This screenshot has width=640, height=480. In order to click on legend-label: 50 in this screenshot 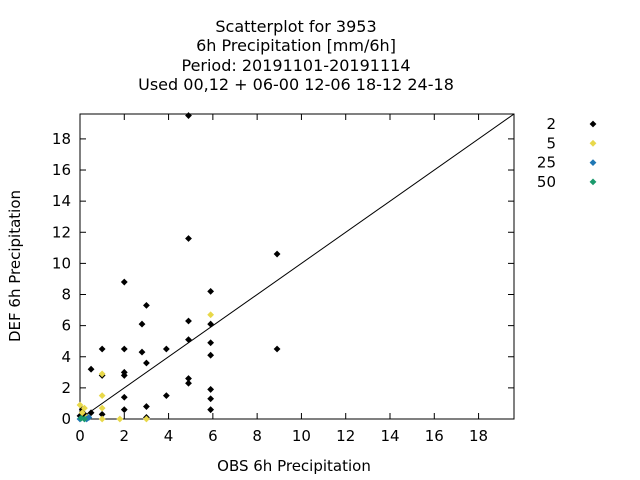, I will do `click(546, 182)`.